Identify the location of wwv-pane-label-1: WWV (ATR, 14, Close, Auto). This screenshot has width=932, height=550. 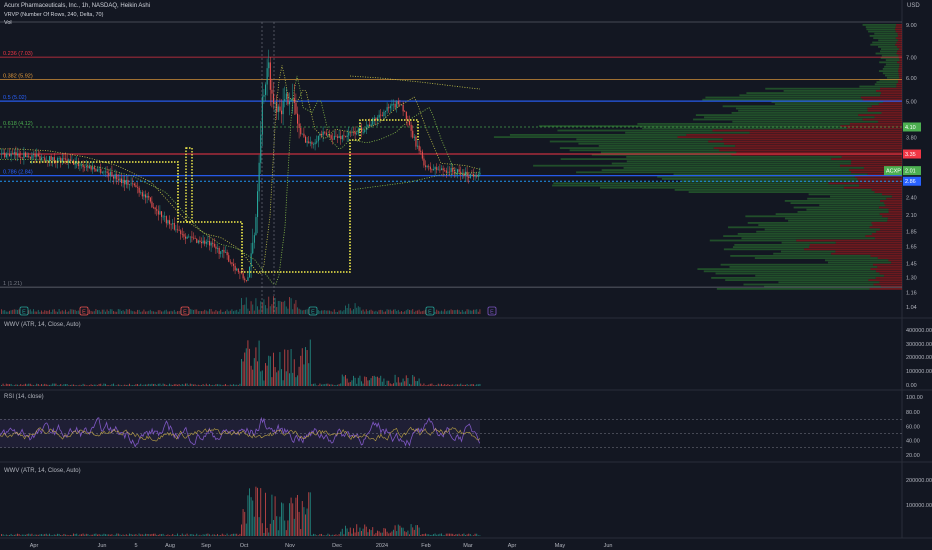
(42, 325).